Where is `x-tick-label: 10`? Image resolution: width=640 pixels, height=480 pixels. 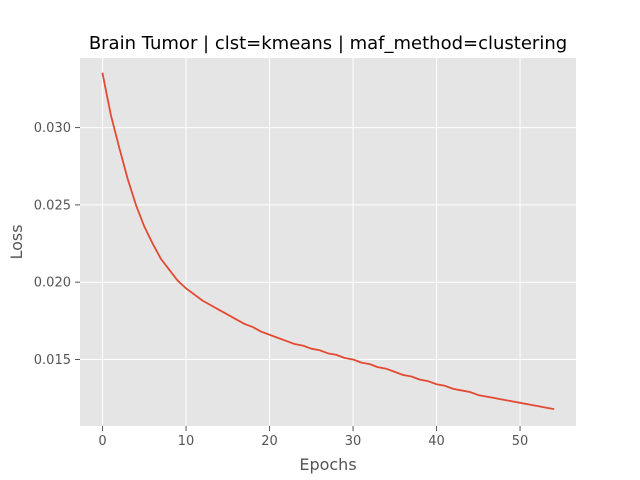
x-tick-label: 10 is located at coordinates (186, 441).